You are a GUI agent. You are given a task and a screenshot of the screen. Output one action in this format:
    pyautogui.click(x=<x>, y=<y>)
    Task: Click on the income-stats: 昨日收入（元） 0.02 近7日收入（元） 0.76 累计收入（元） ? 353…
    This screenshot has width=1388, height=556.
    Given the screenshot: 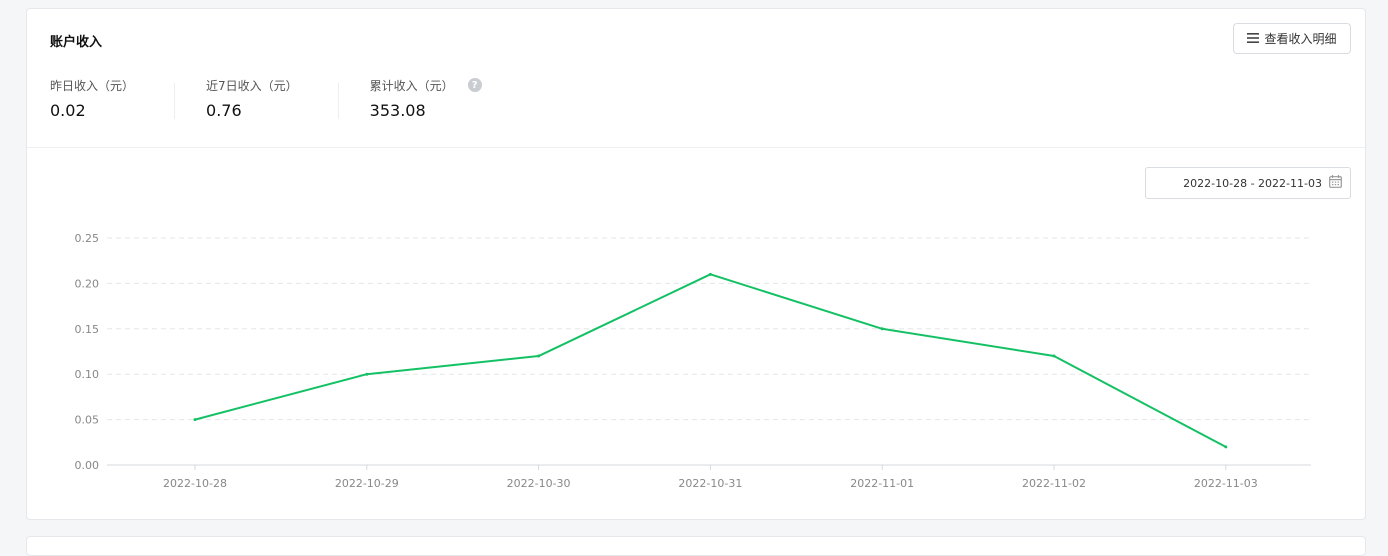 What is the action you would take?
    pyautogui.click(x=286, y=97)
    